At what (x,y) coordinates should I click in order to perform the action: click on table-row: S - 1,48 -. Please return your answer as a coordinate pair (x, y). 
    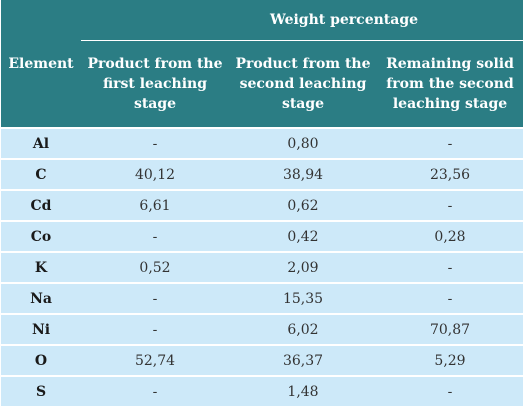
    Looking at the image, I should click on (262, 390).